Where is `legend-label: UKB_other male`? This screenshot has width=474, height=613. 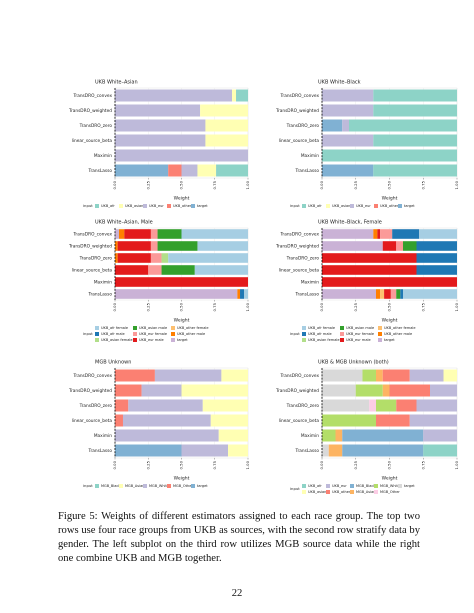
legend-label: UKB_other male is located at coordinates (191, 334).